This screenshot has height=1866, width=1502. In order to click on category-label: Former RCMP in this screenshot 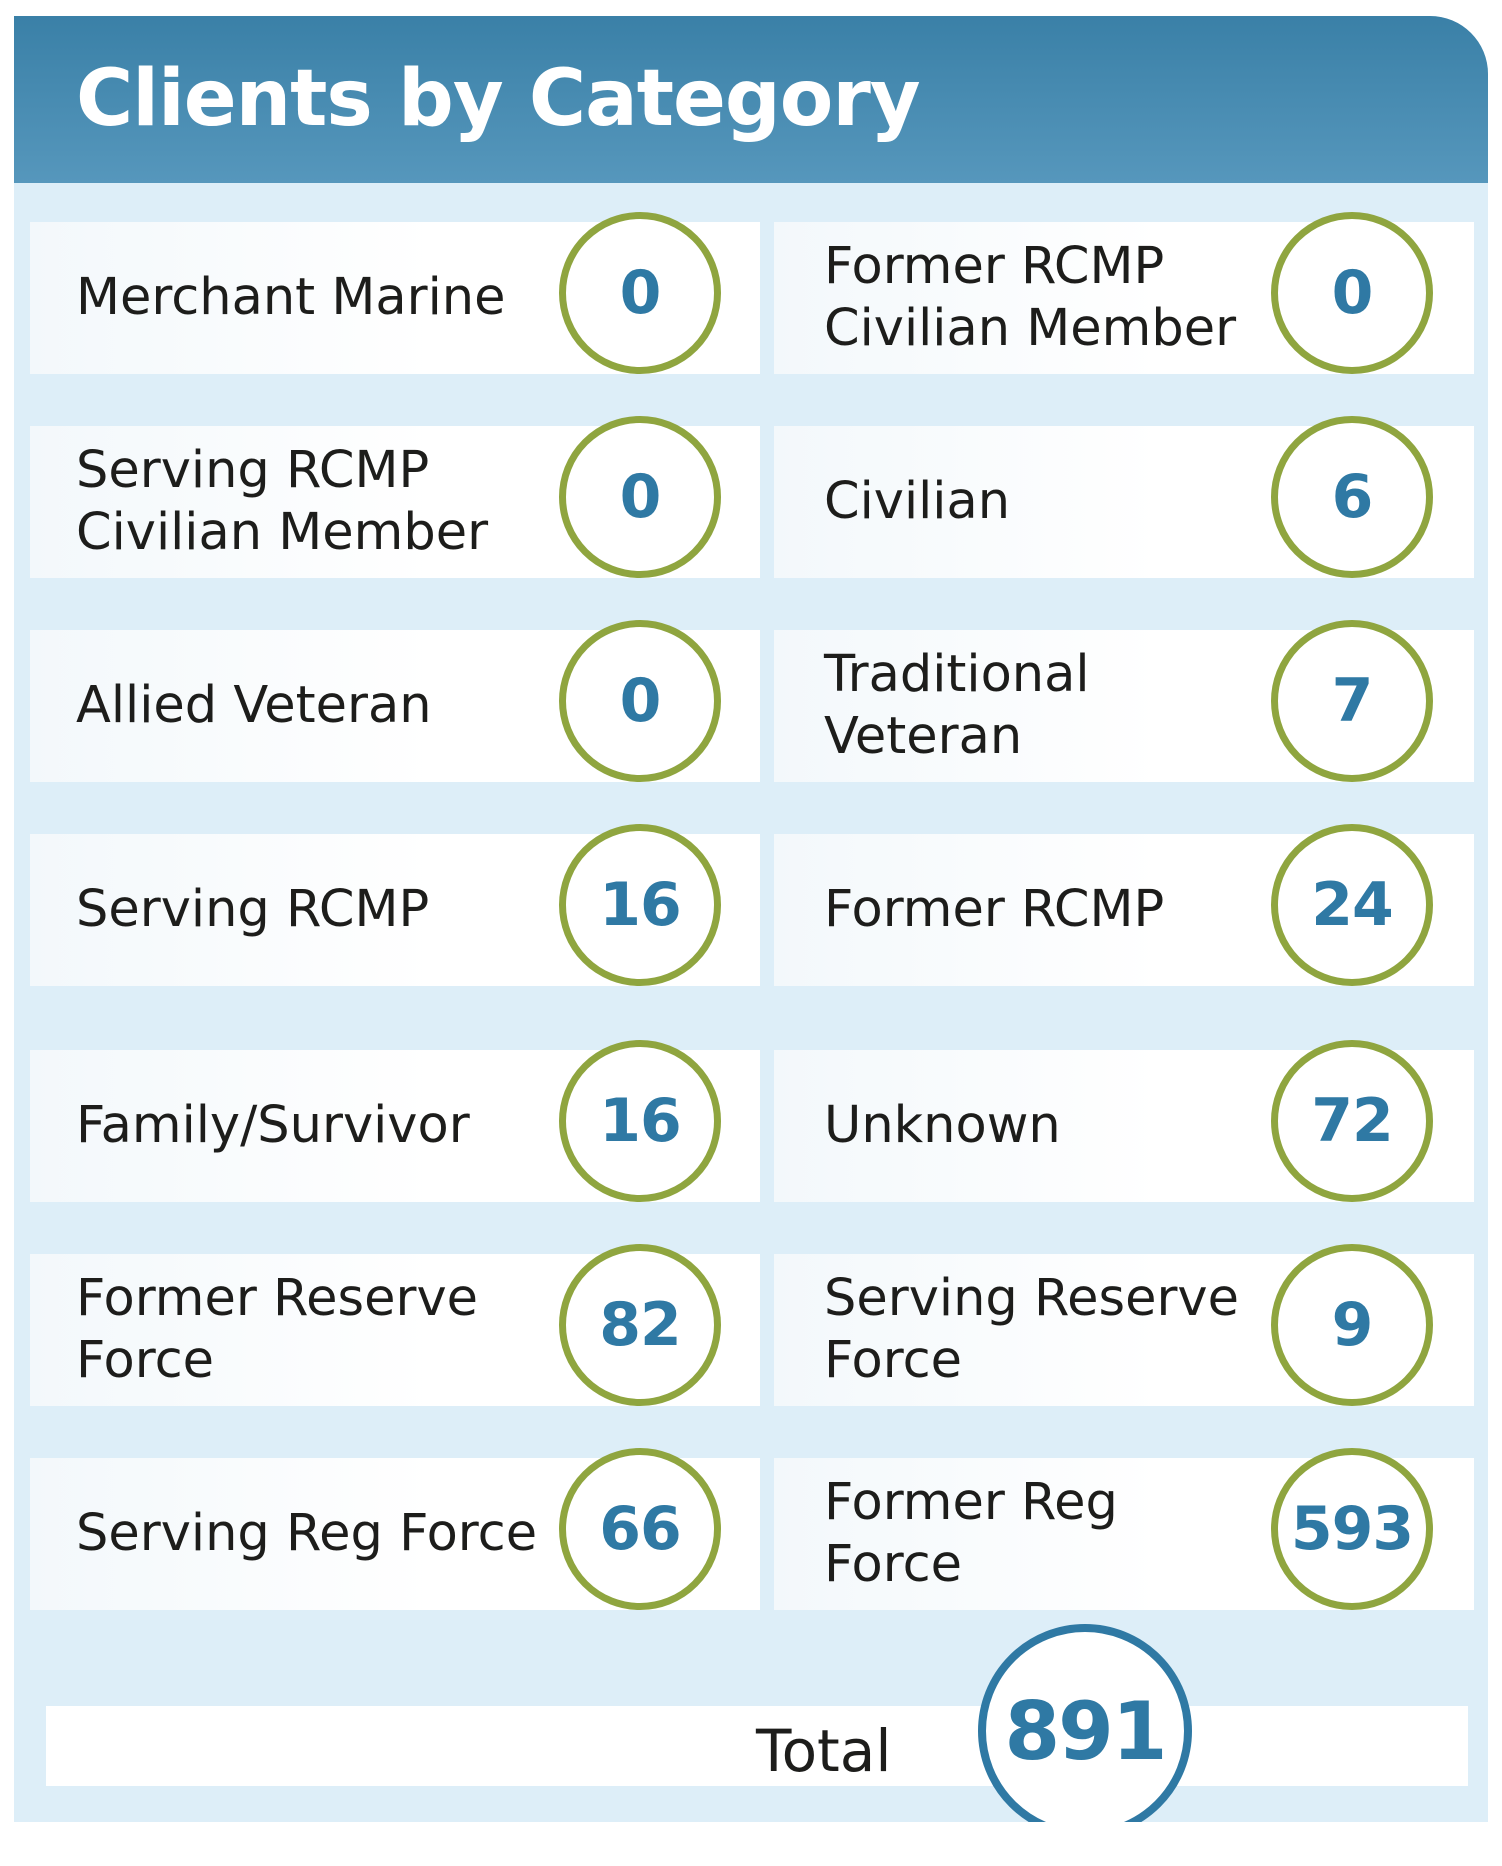, I will do `click(994, 909)`.